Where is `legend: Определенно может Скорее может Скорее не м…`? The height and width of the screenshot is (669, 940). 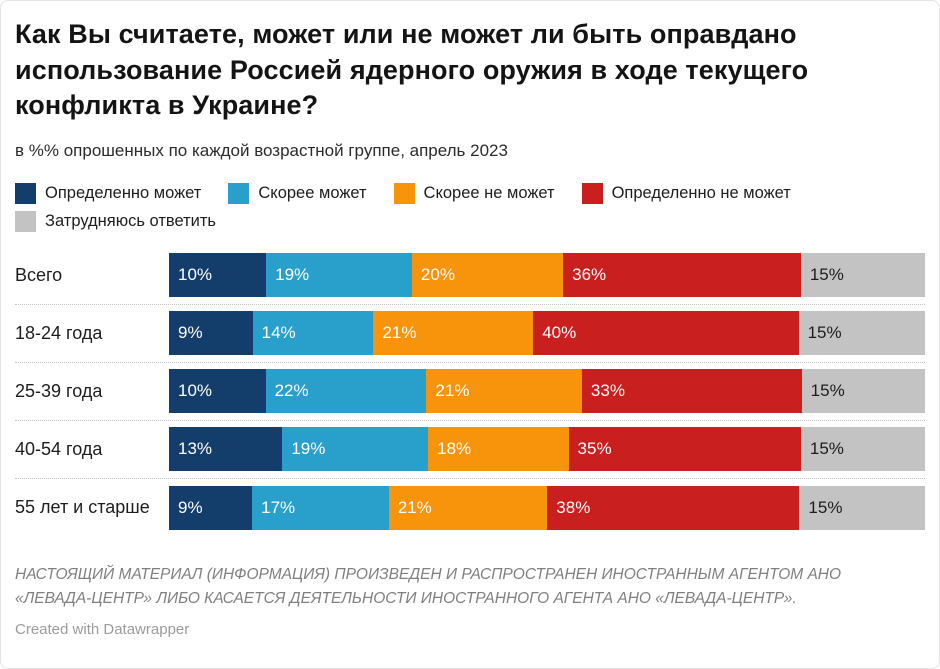 legend: Определенно может Скорее может Скорее не м… is located at coordinates (470, 207).